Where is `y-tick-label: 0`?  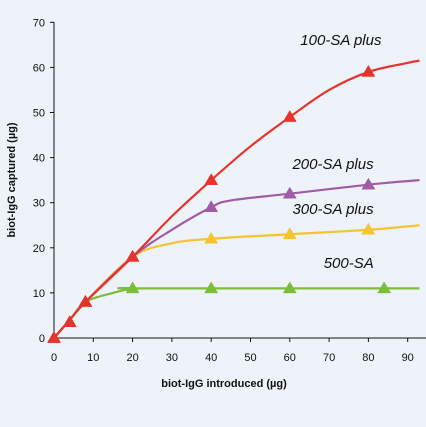 y-tick-label: 0 is located at coordinates (42, 339).